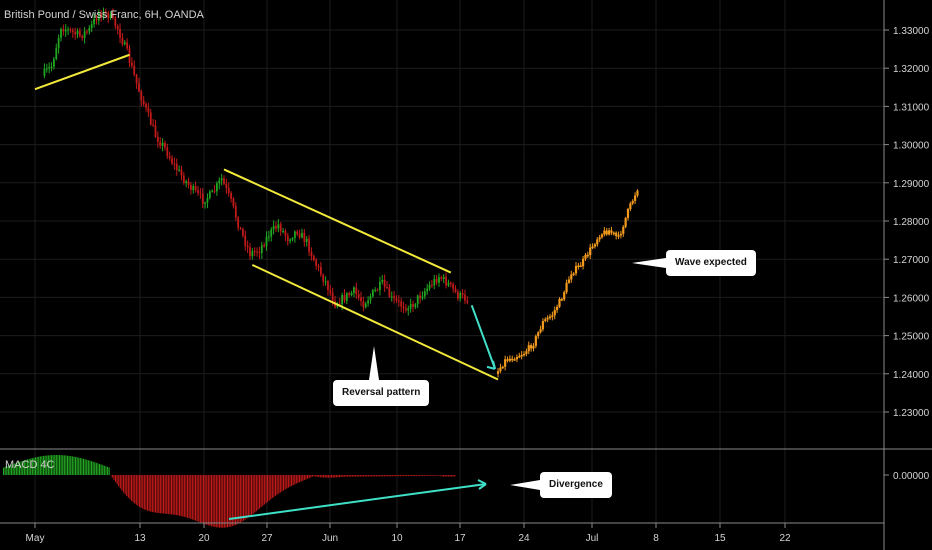 The image size is (932, 550). I want to click on price-tick-label: 1.30000, so click(911, 146).